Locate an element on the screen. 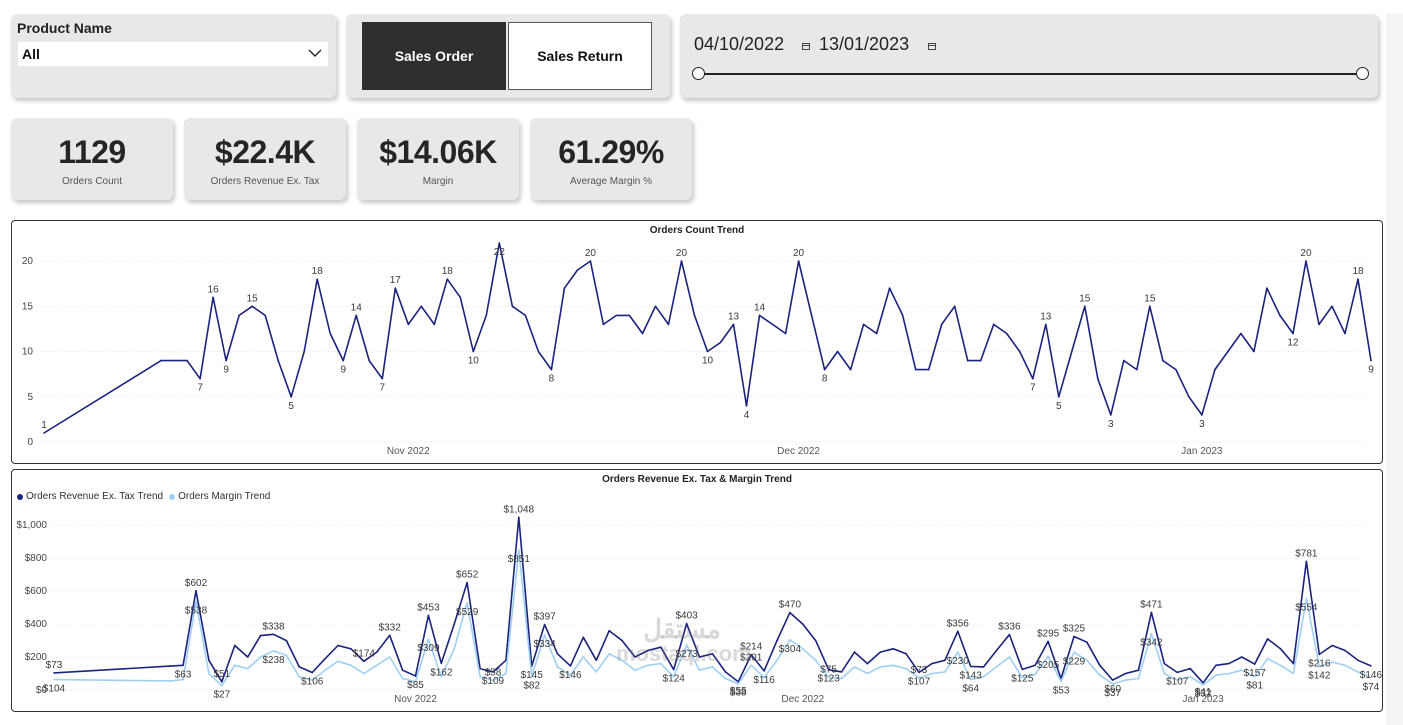 The width and height of the screenshot is (1403, 725). data-label: $51 is located at coordinates (221, 674).